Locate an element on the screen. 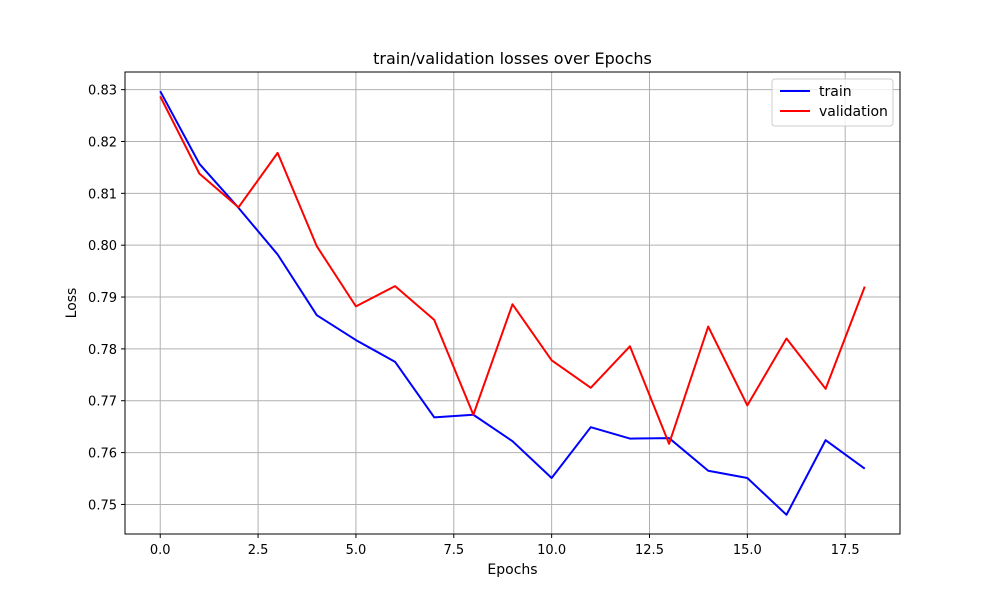 Image resolution: width=1000 pixels, height=600 pixels. y-tick-label: 0.79 is located at coordinates (102, 298).